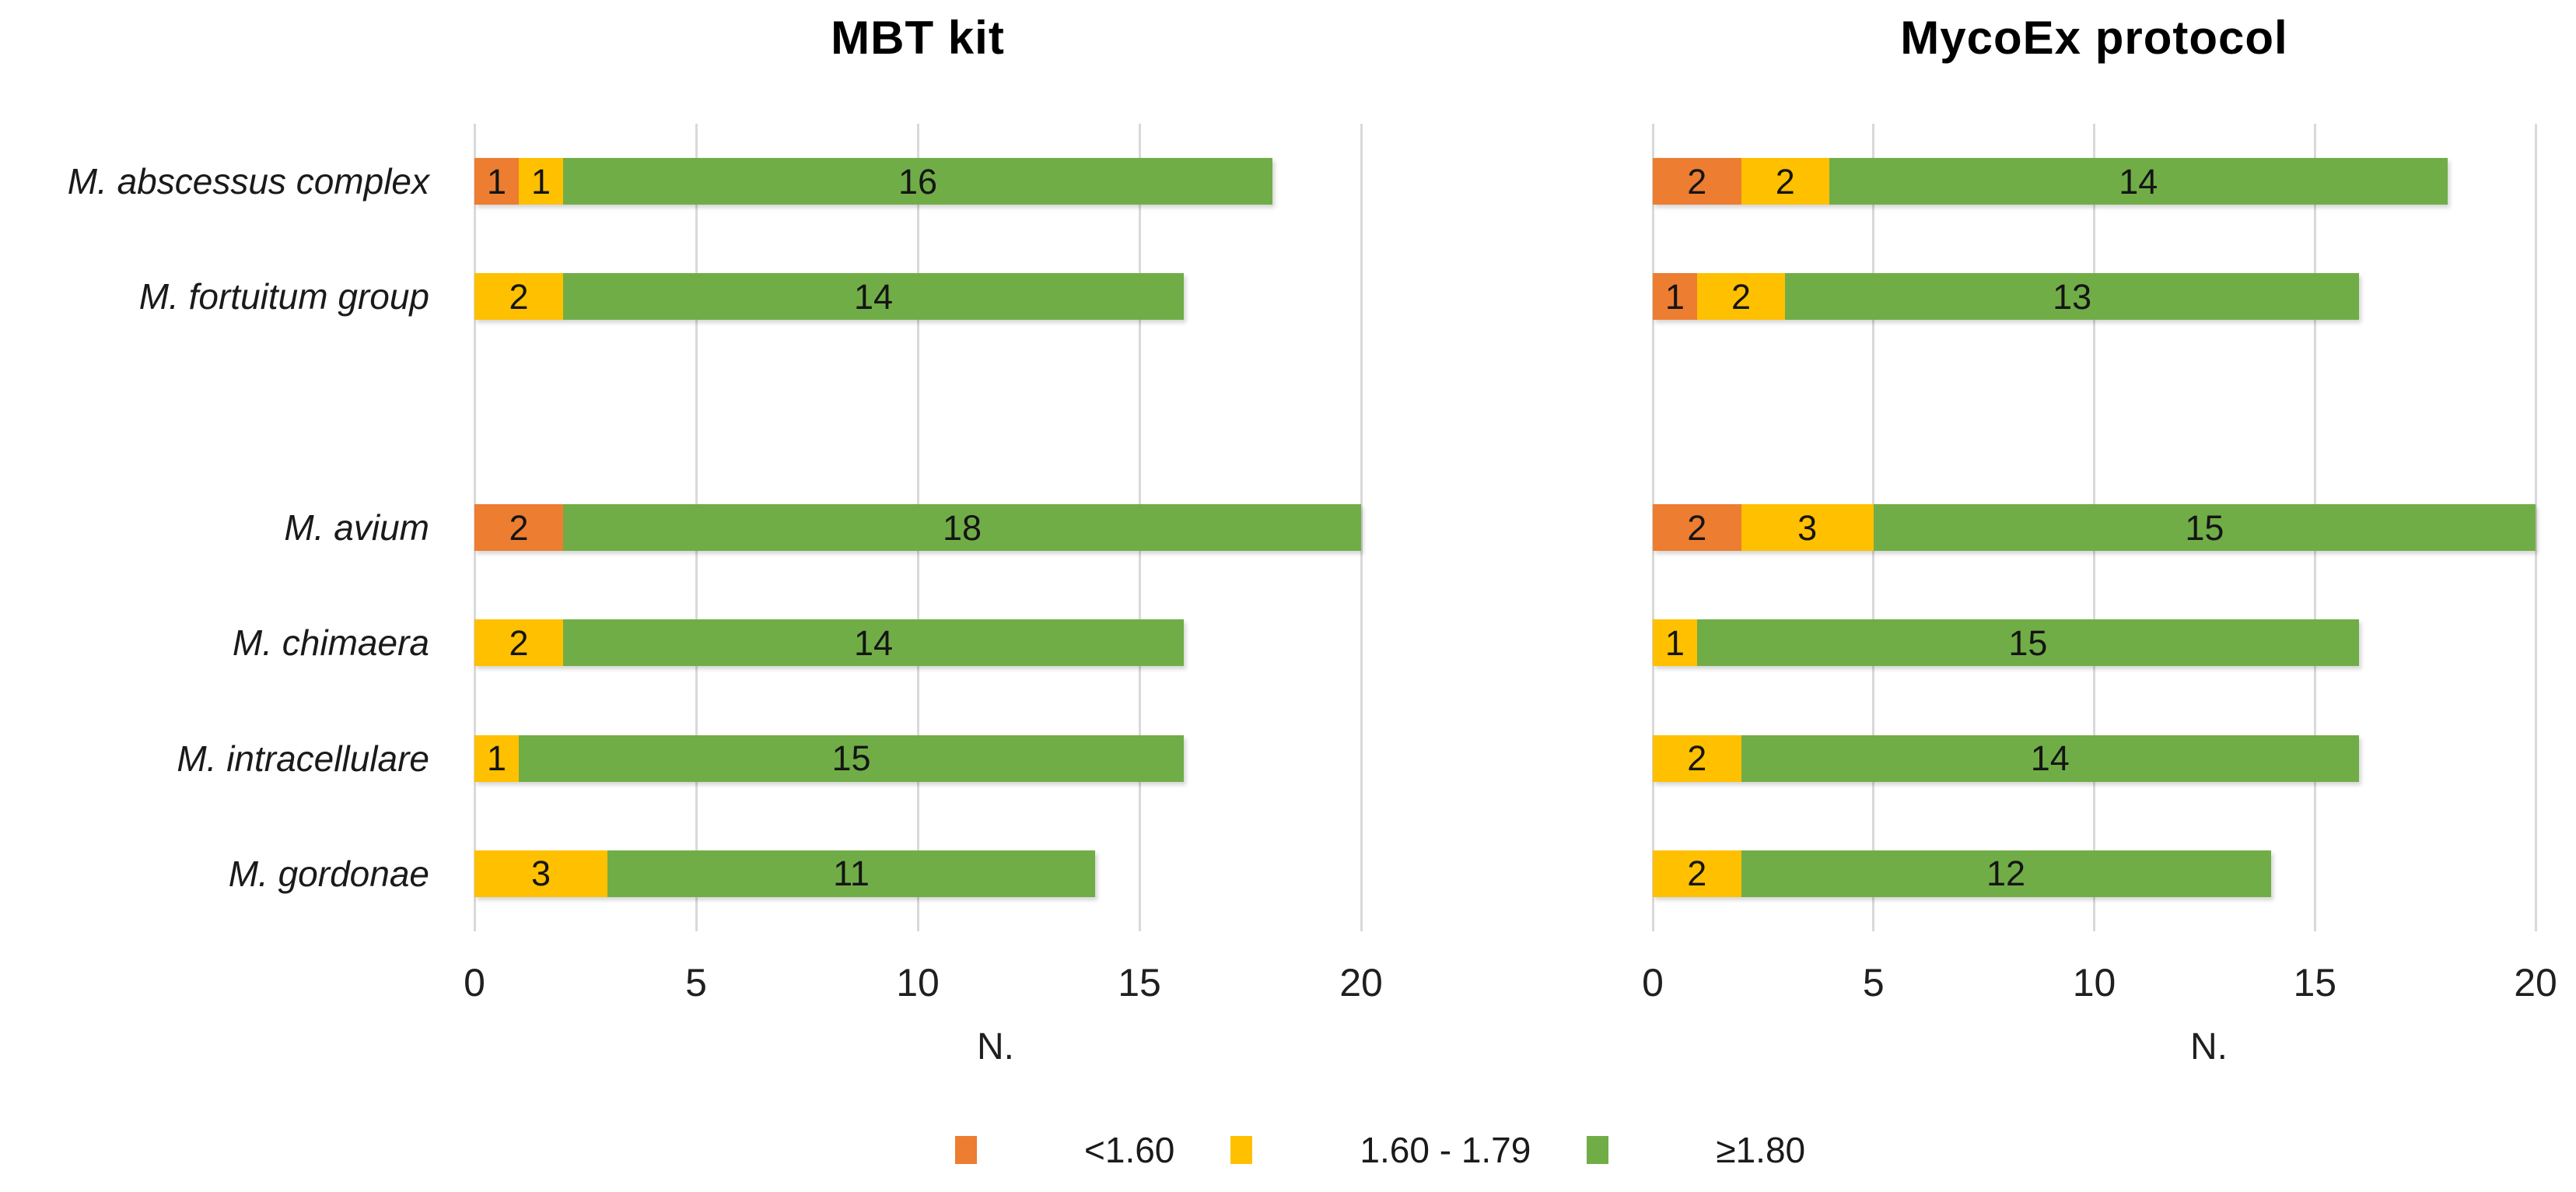  I want to click on bar-segment: 16, so click(918, 182).